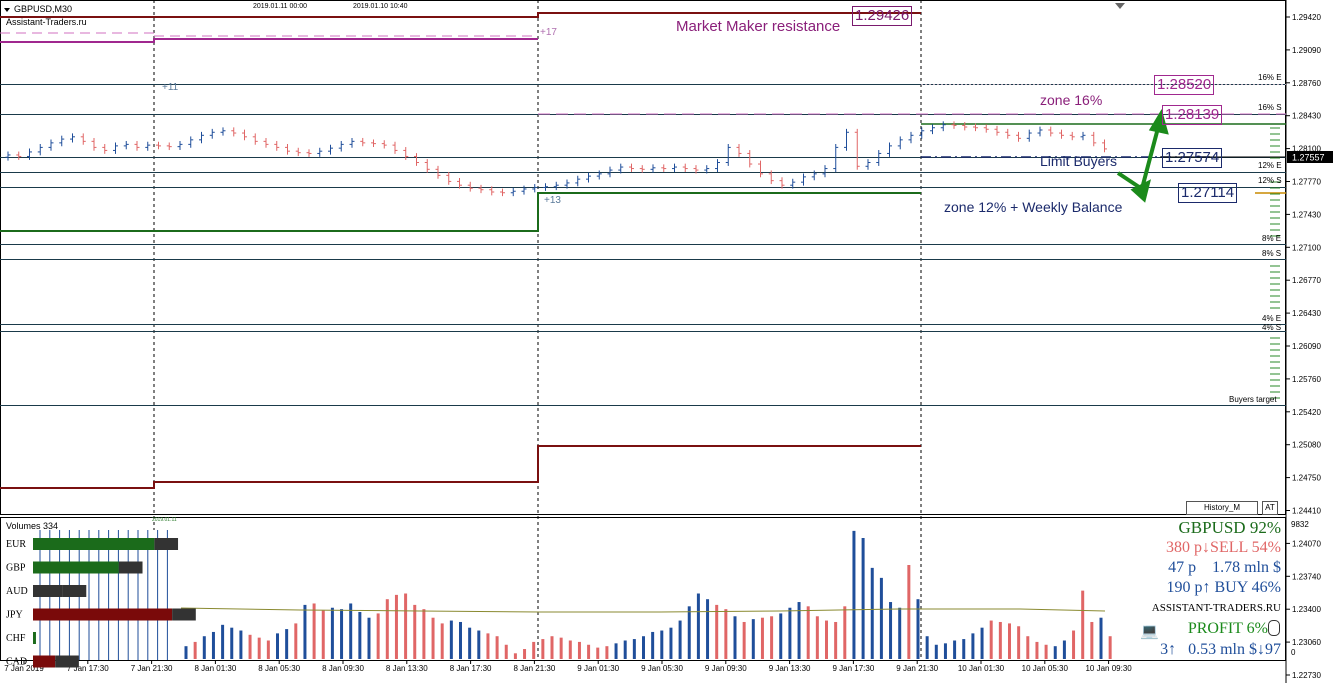 The height and width of the screenshot is (683, 1333). I want to click on laptop-icon: 💻, so click(1149, 631).